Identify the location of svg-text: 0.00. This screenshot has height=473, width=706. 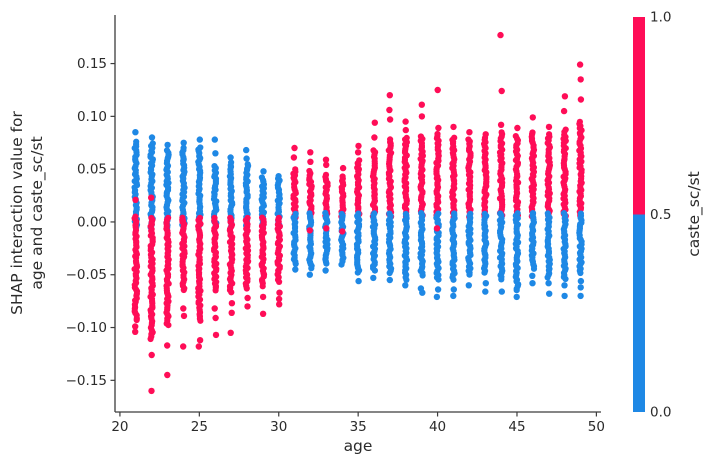
(92, 222).